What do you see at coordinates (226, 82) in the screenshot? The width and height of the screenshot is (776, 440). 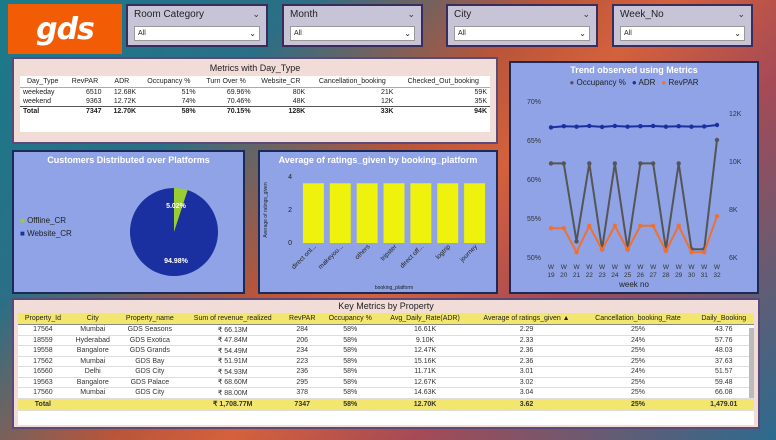 I see `column-header: Turn Over %` at bounding box center [226, 82].